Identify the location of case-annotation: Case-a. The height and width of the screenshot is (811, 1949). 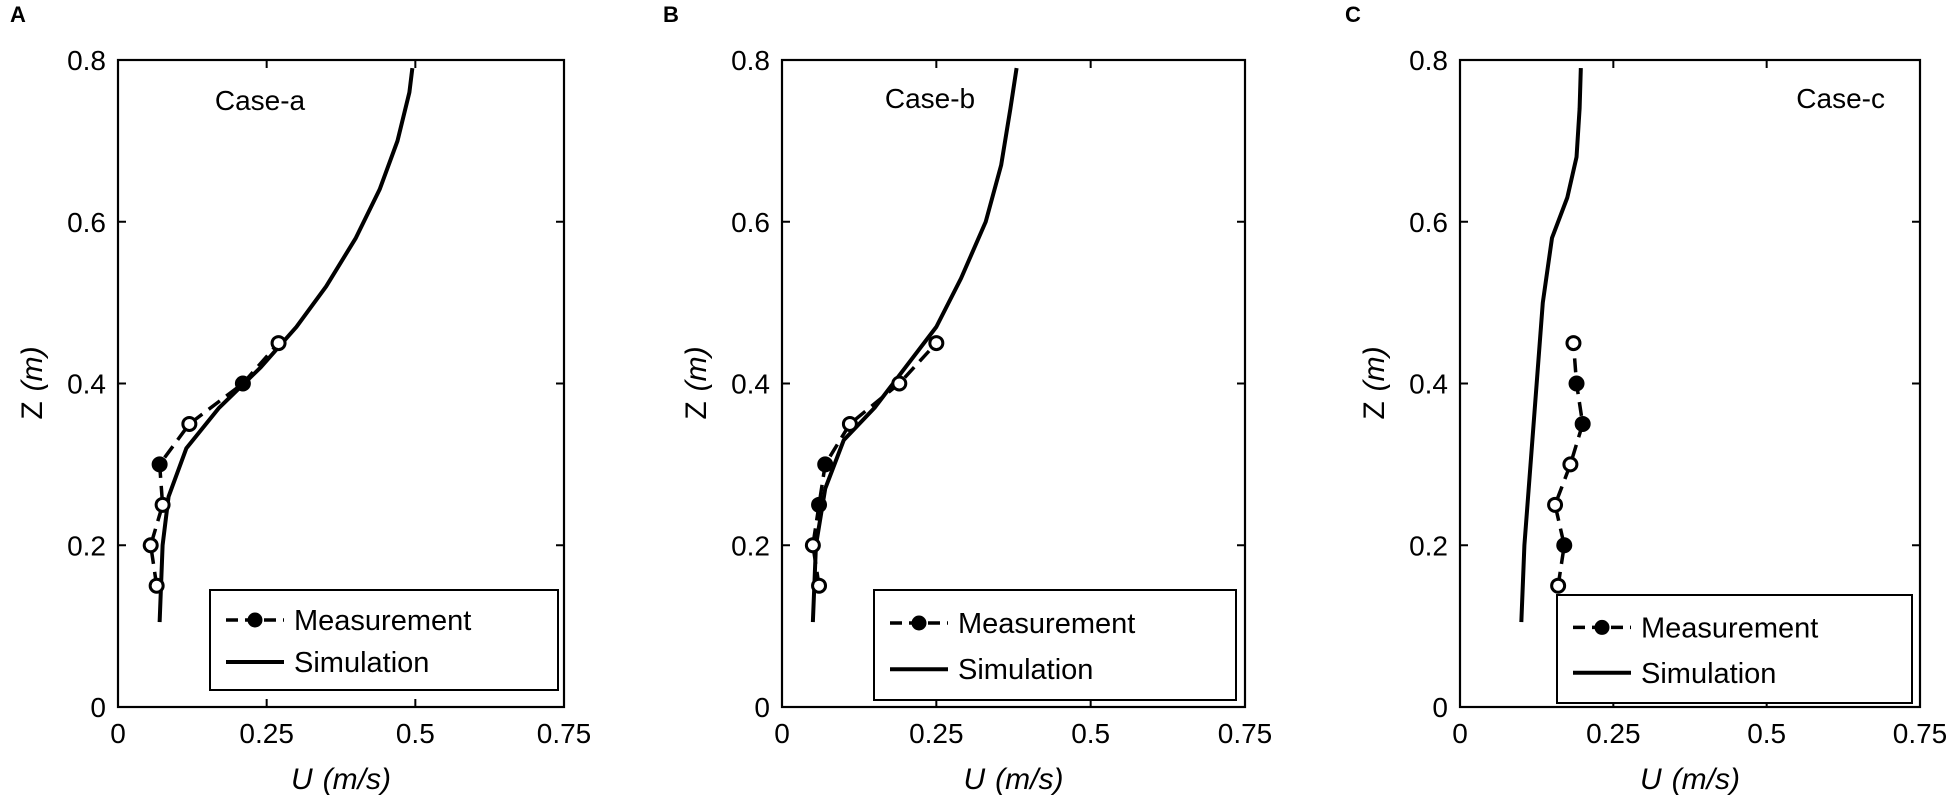
(260, 100).